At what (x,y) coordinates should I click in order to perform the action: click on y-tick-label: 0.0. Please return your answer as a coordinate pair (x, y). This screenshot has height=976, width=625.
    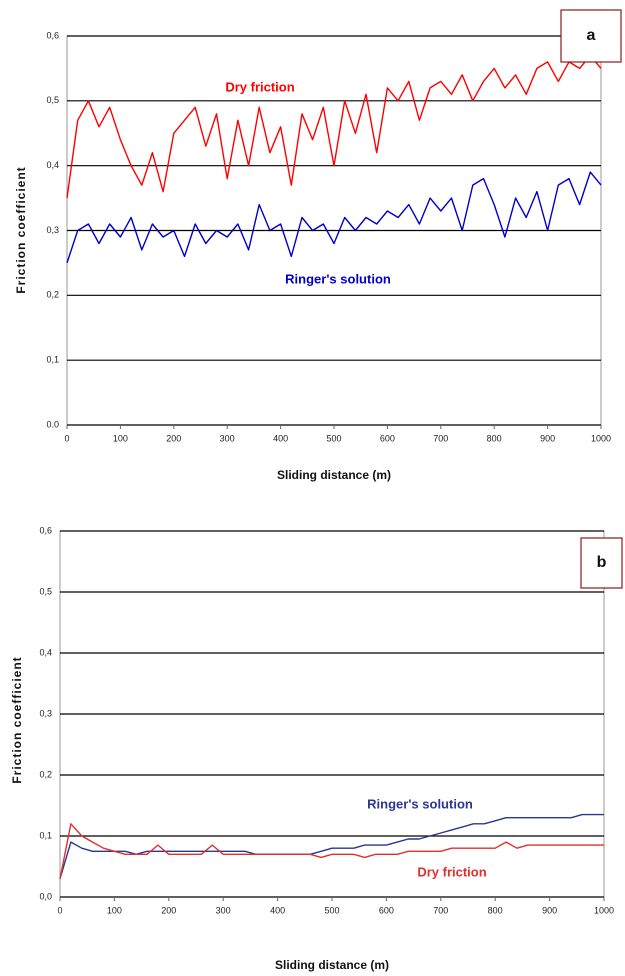
    Looking at the image, I should click on (52, 424).